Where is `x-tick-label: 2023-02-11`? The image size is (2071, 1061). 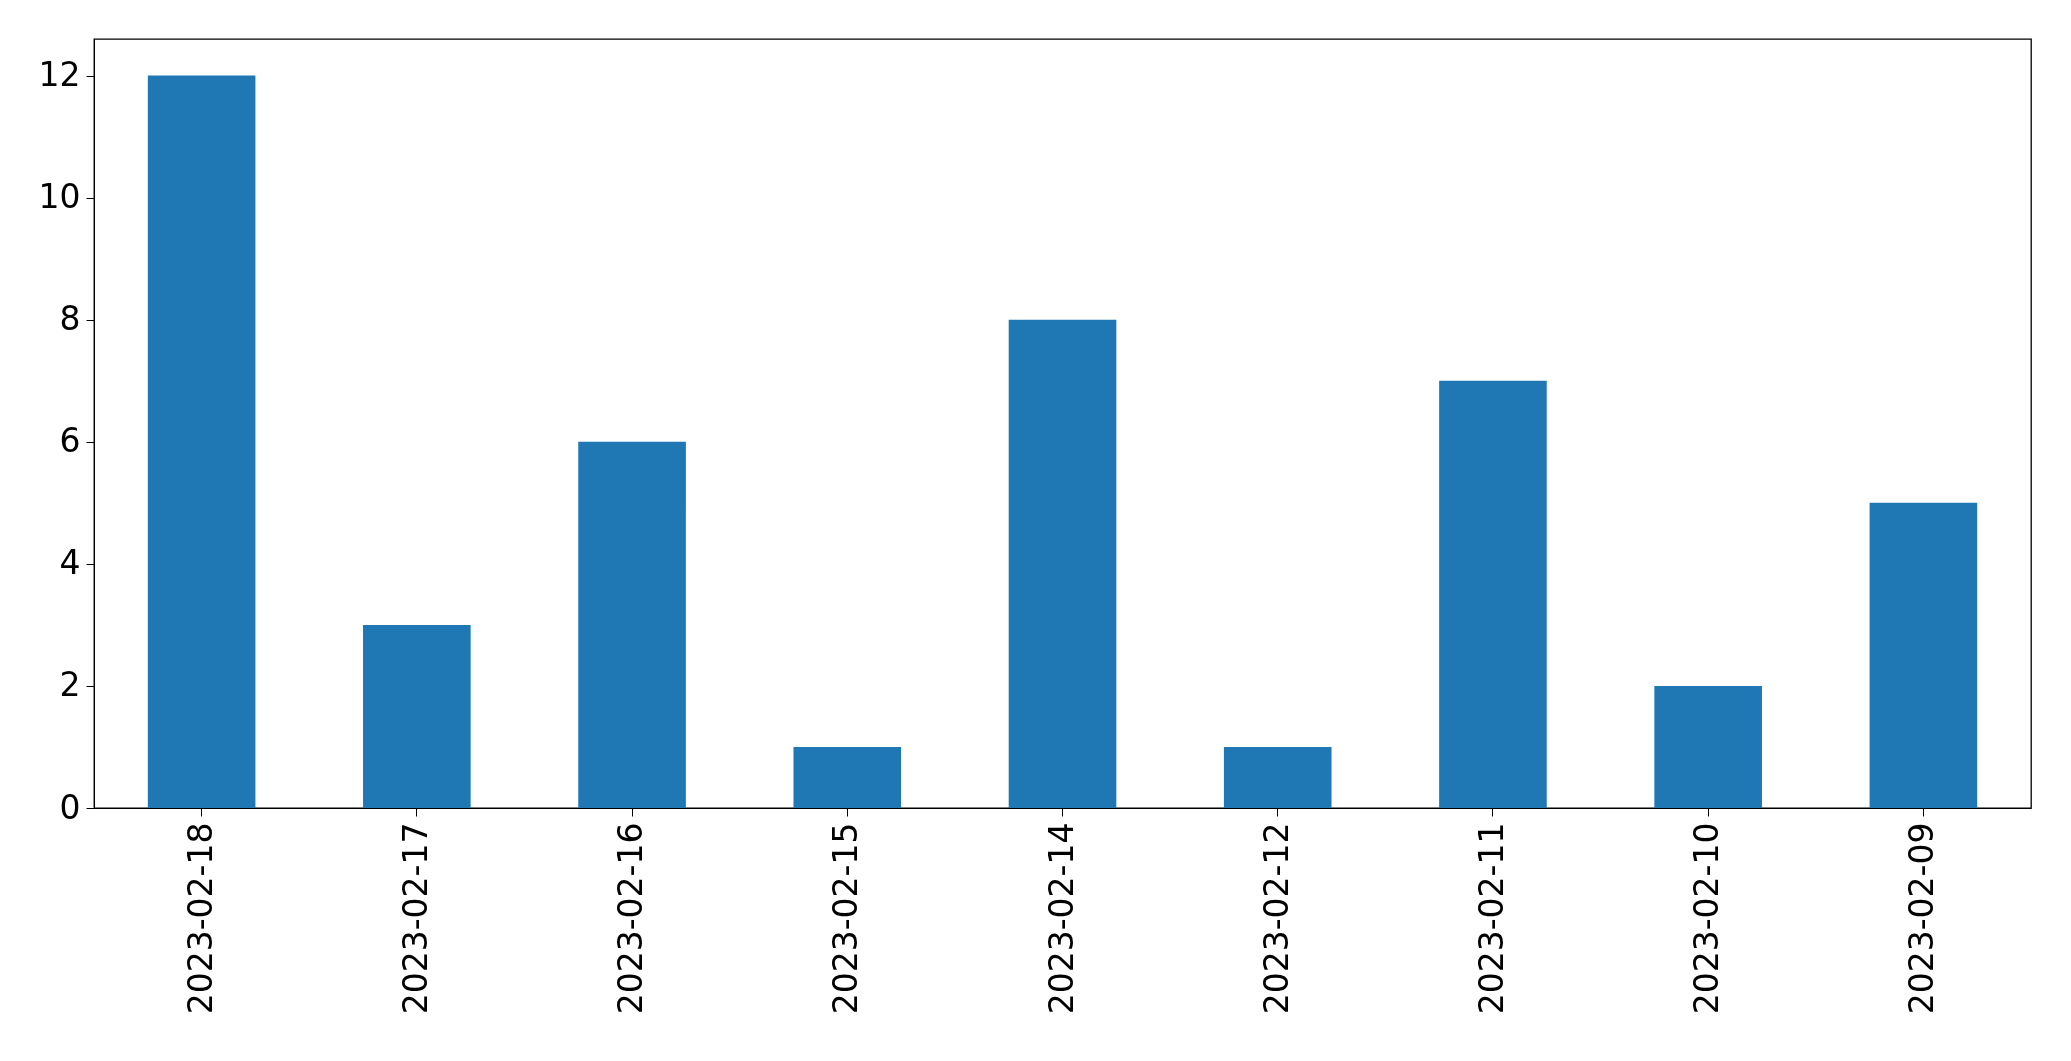 x-tick-label: 2023-02-11 is located at coordinates (1491, 918).